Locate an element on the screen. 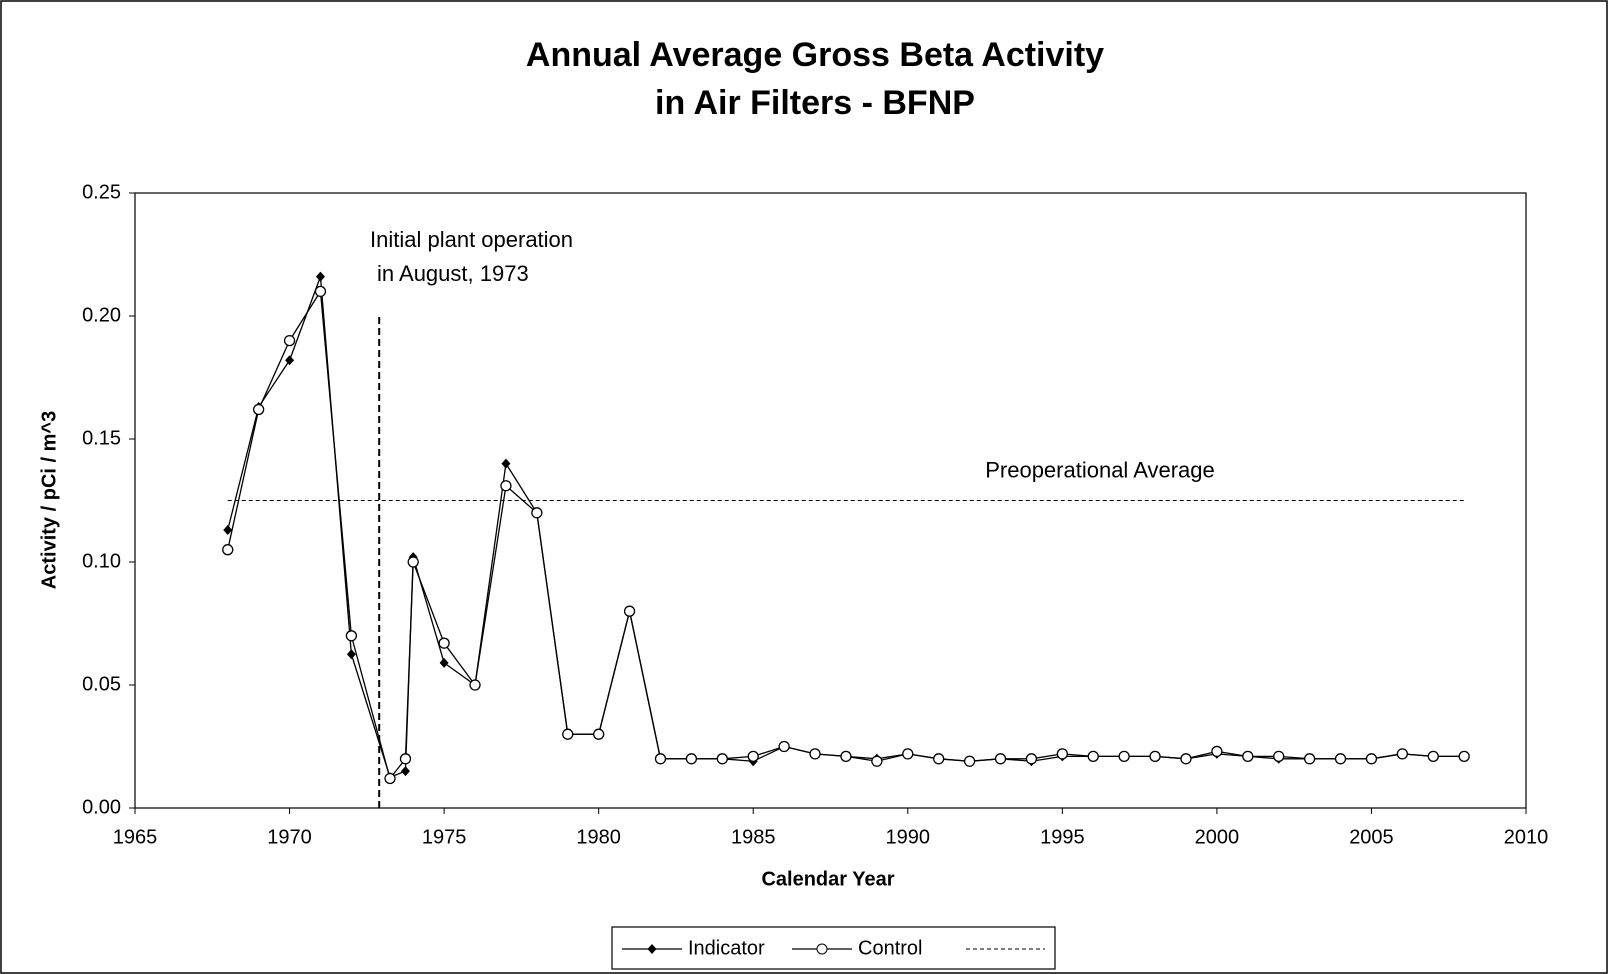  legend-label: Indicator is located at coordinates (726, 948).